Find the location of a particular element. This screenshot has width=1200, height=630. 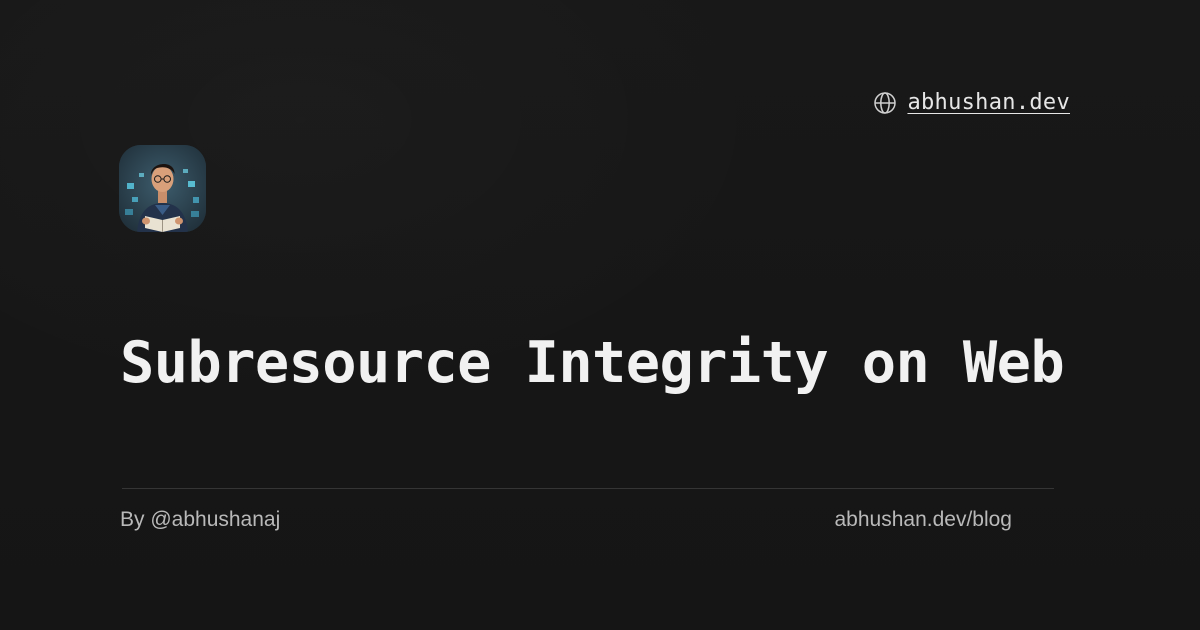

author-handle: By @abhushanaj is located at coordinates (200, 519).